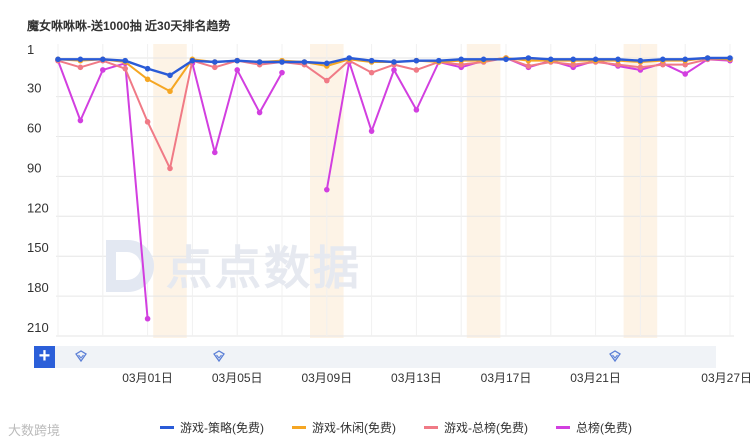  What do you see at coordinates (237, 378) in the screenshot?
I see `x-tick-label: 03月05日` at bounding box center [237, 378].